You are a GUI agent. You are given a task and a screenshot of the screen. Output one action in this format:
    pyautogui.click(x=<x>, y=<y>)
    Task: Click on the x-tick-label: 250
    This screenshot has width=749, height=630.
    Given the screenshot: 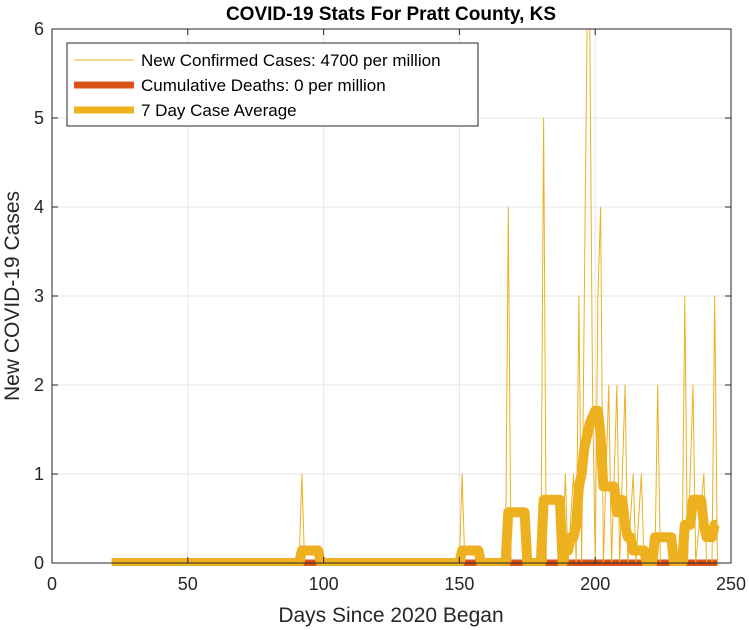 What is the action you would take?
    pyautogui.click(x=731, y=584)
    